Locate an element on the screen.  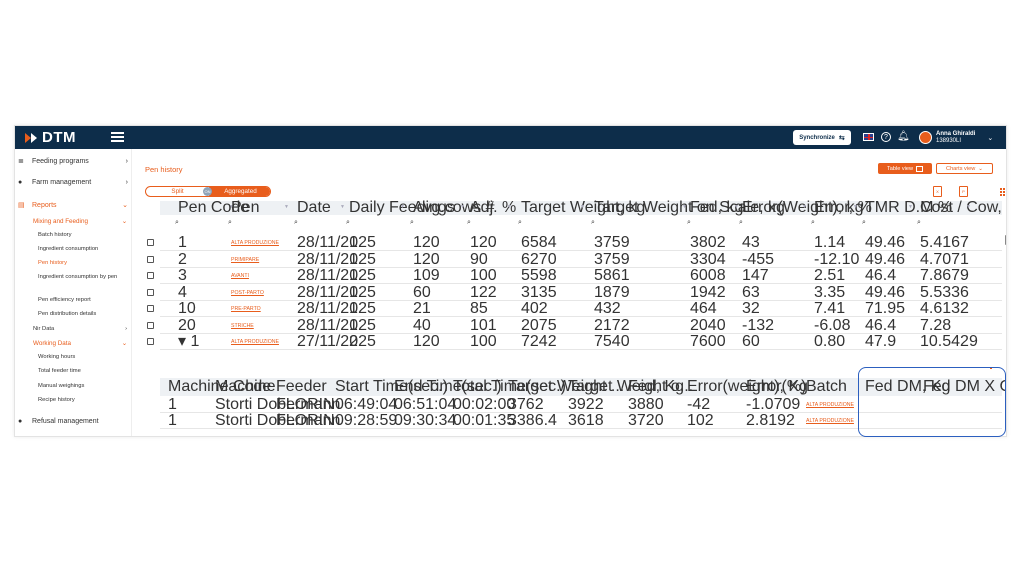
column-header: Fed, kg is located at coordinates (717, 207).